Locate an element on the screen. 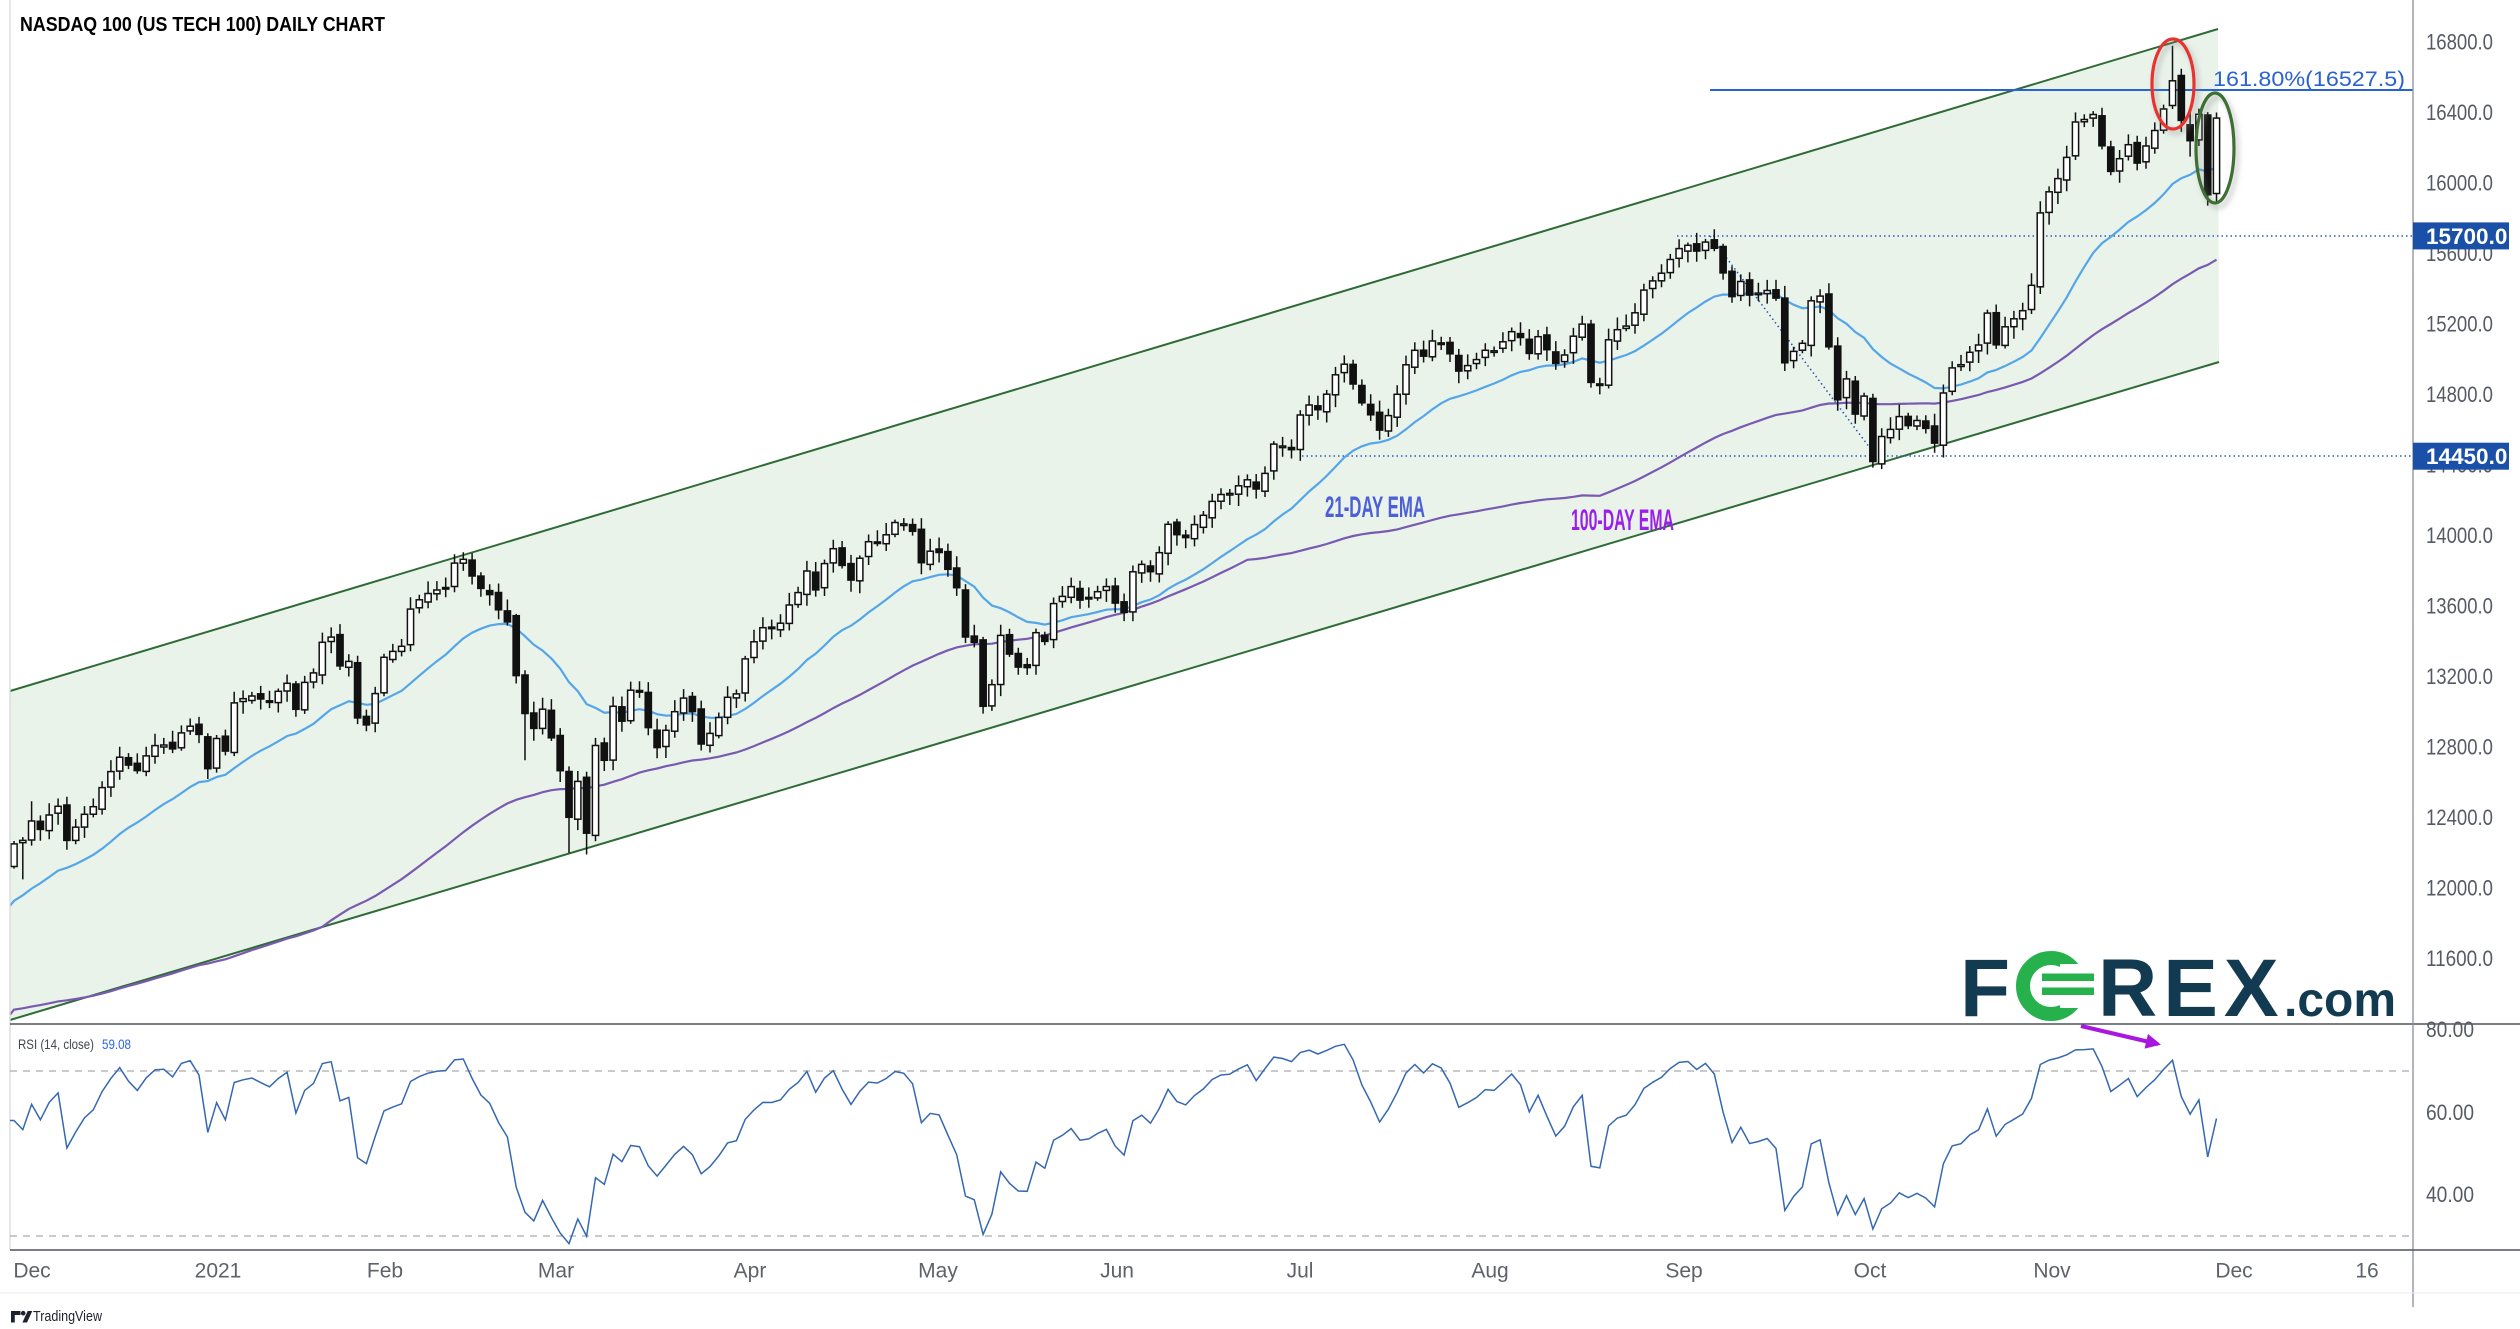 This screenshot has width=2520, height=1329. svg-text: 16 is located at coordinates (2366, 1271).